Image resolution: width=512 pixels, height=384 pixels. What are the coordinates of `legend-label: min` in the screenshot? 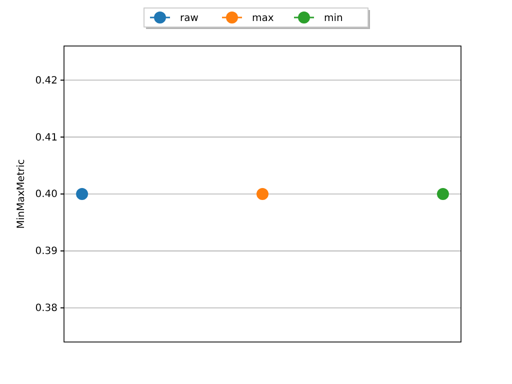 It's located at (333, 18).